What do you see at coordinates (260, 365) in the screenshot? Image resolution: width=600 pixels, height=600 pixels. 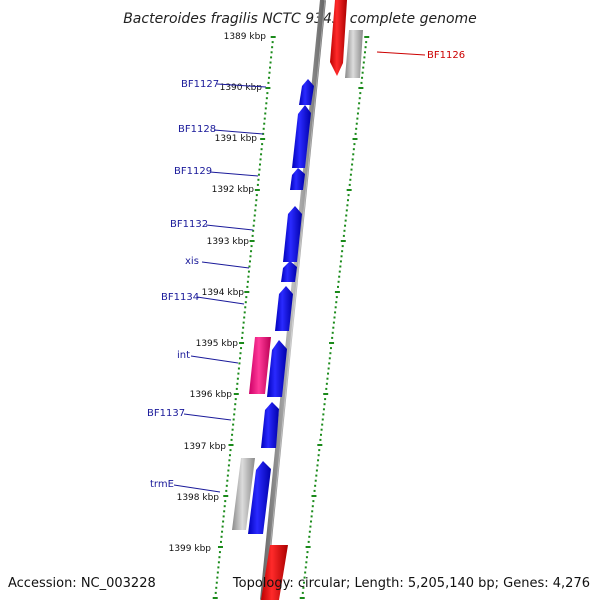 I see `gene-int-box` at bounding box center [260, 365].